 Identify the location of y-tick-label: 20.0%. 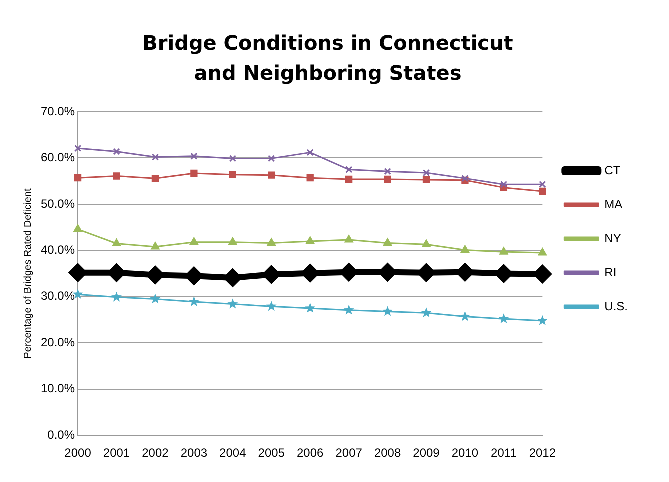
(58, 342).